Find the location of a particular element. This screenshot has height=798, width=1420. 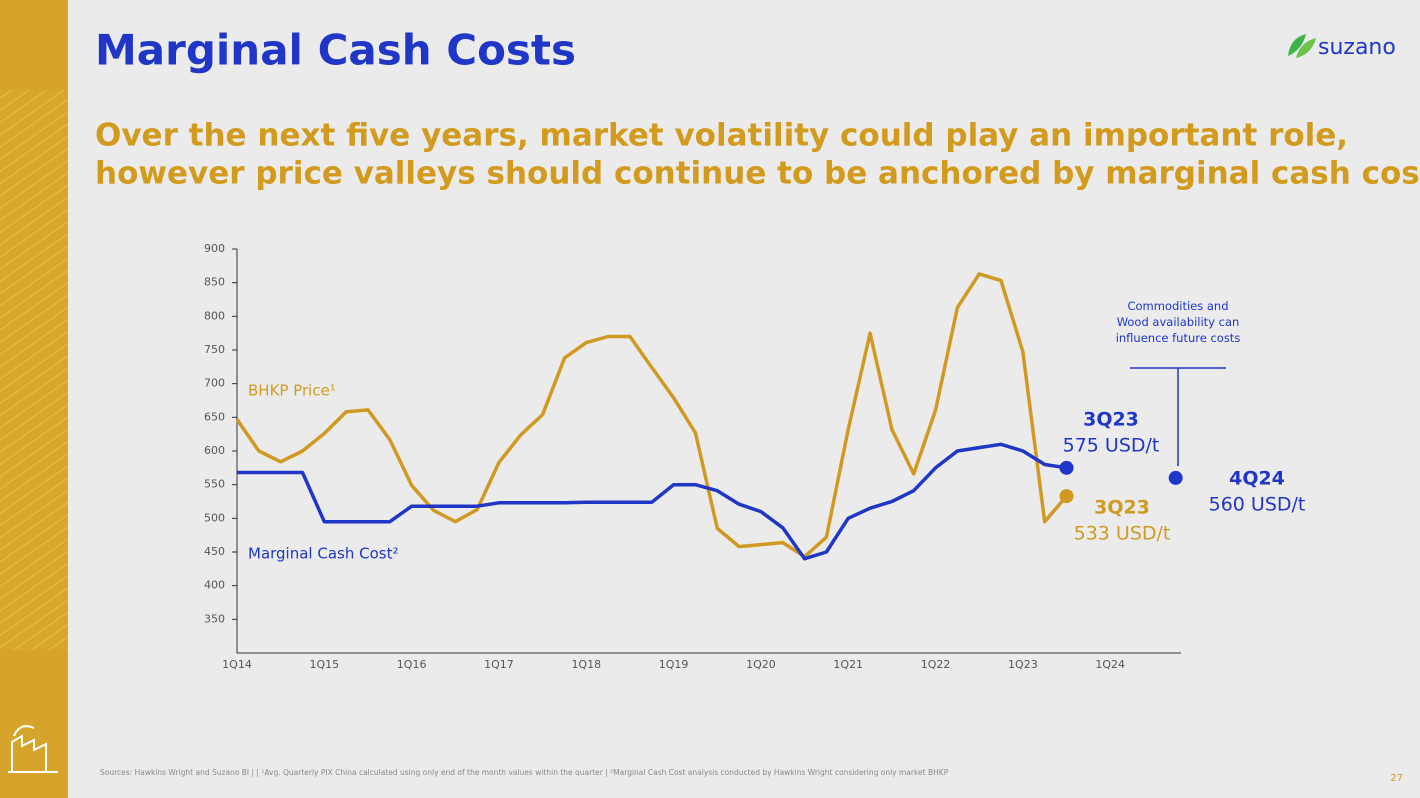

series-label: BHKP Price¹ is located at coordinates (292, 391).